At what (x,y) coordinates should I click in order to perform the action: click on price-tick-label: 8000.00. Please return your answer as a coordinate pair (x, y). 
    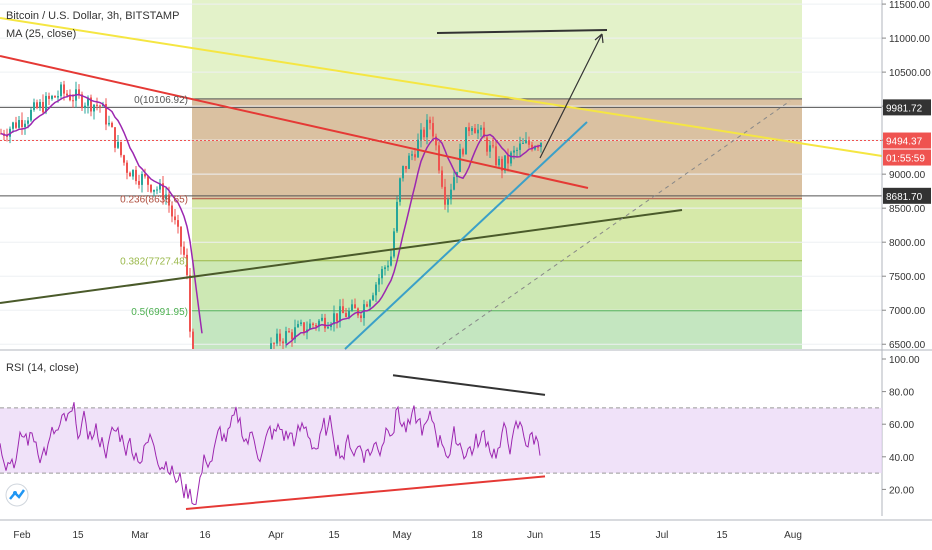
    Looking at the image, I should click on (907, 243).